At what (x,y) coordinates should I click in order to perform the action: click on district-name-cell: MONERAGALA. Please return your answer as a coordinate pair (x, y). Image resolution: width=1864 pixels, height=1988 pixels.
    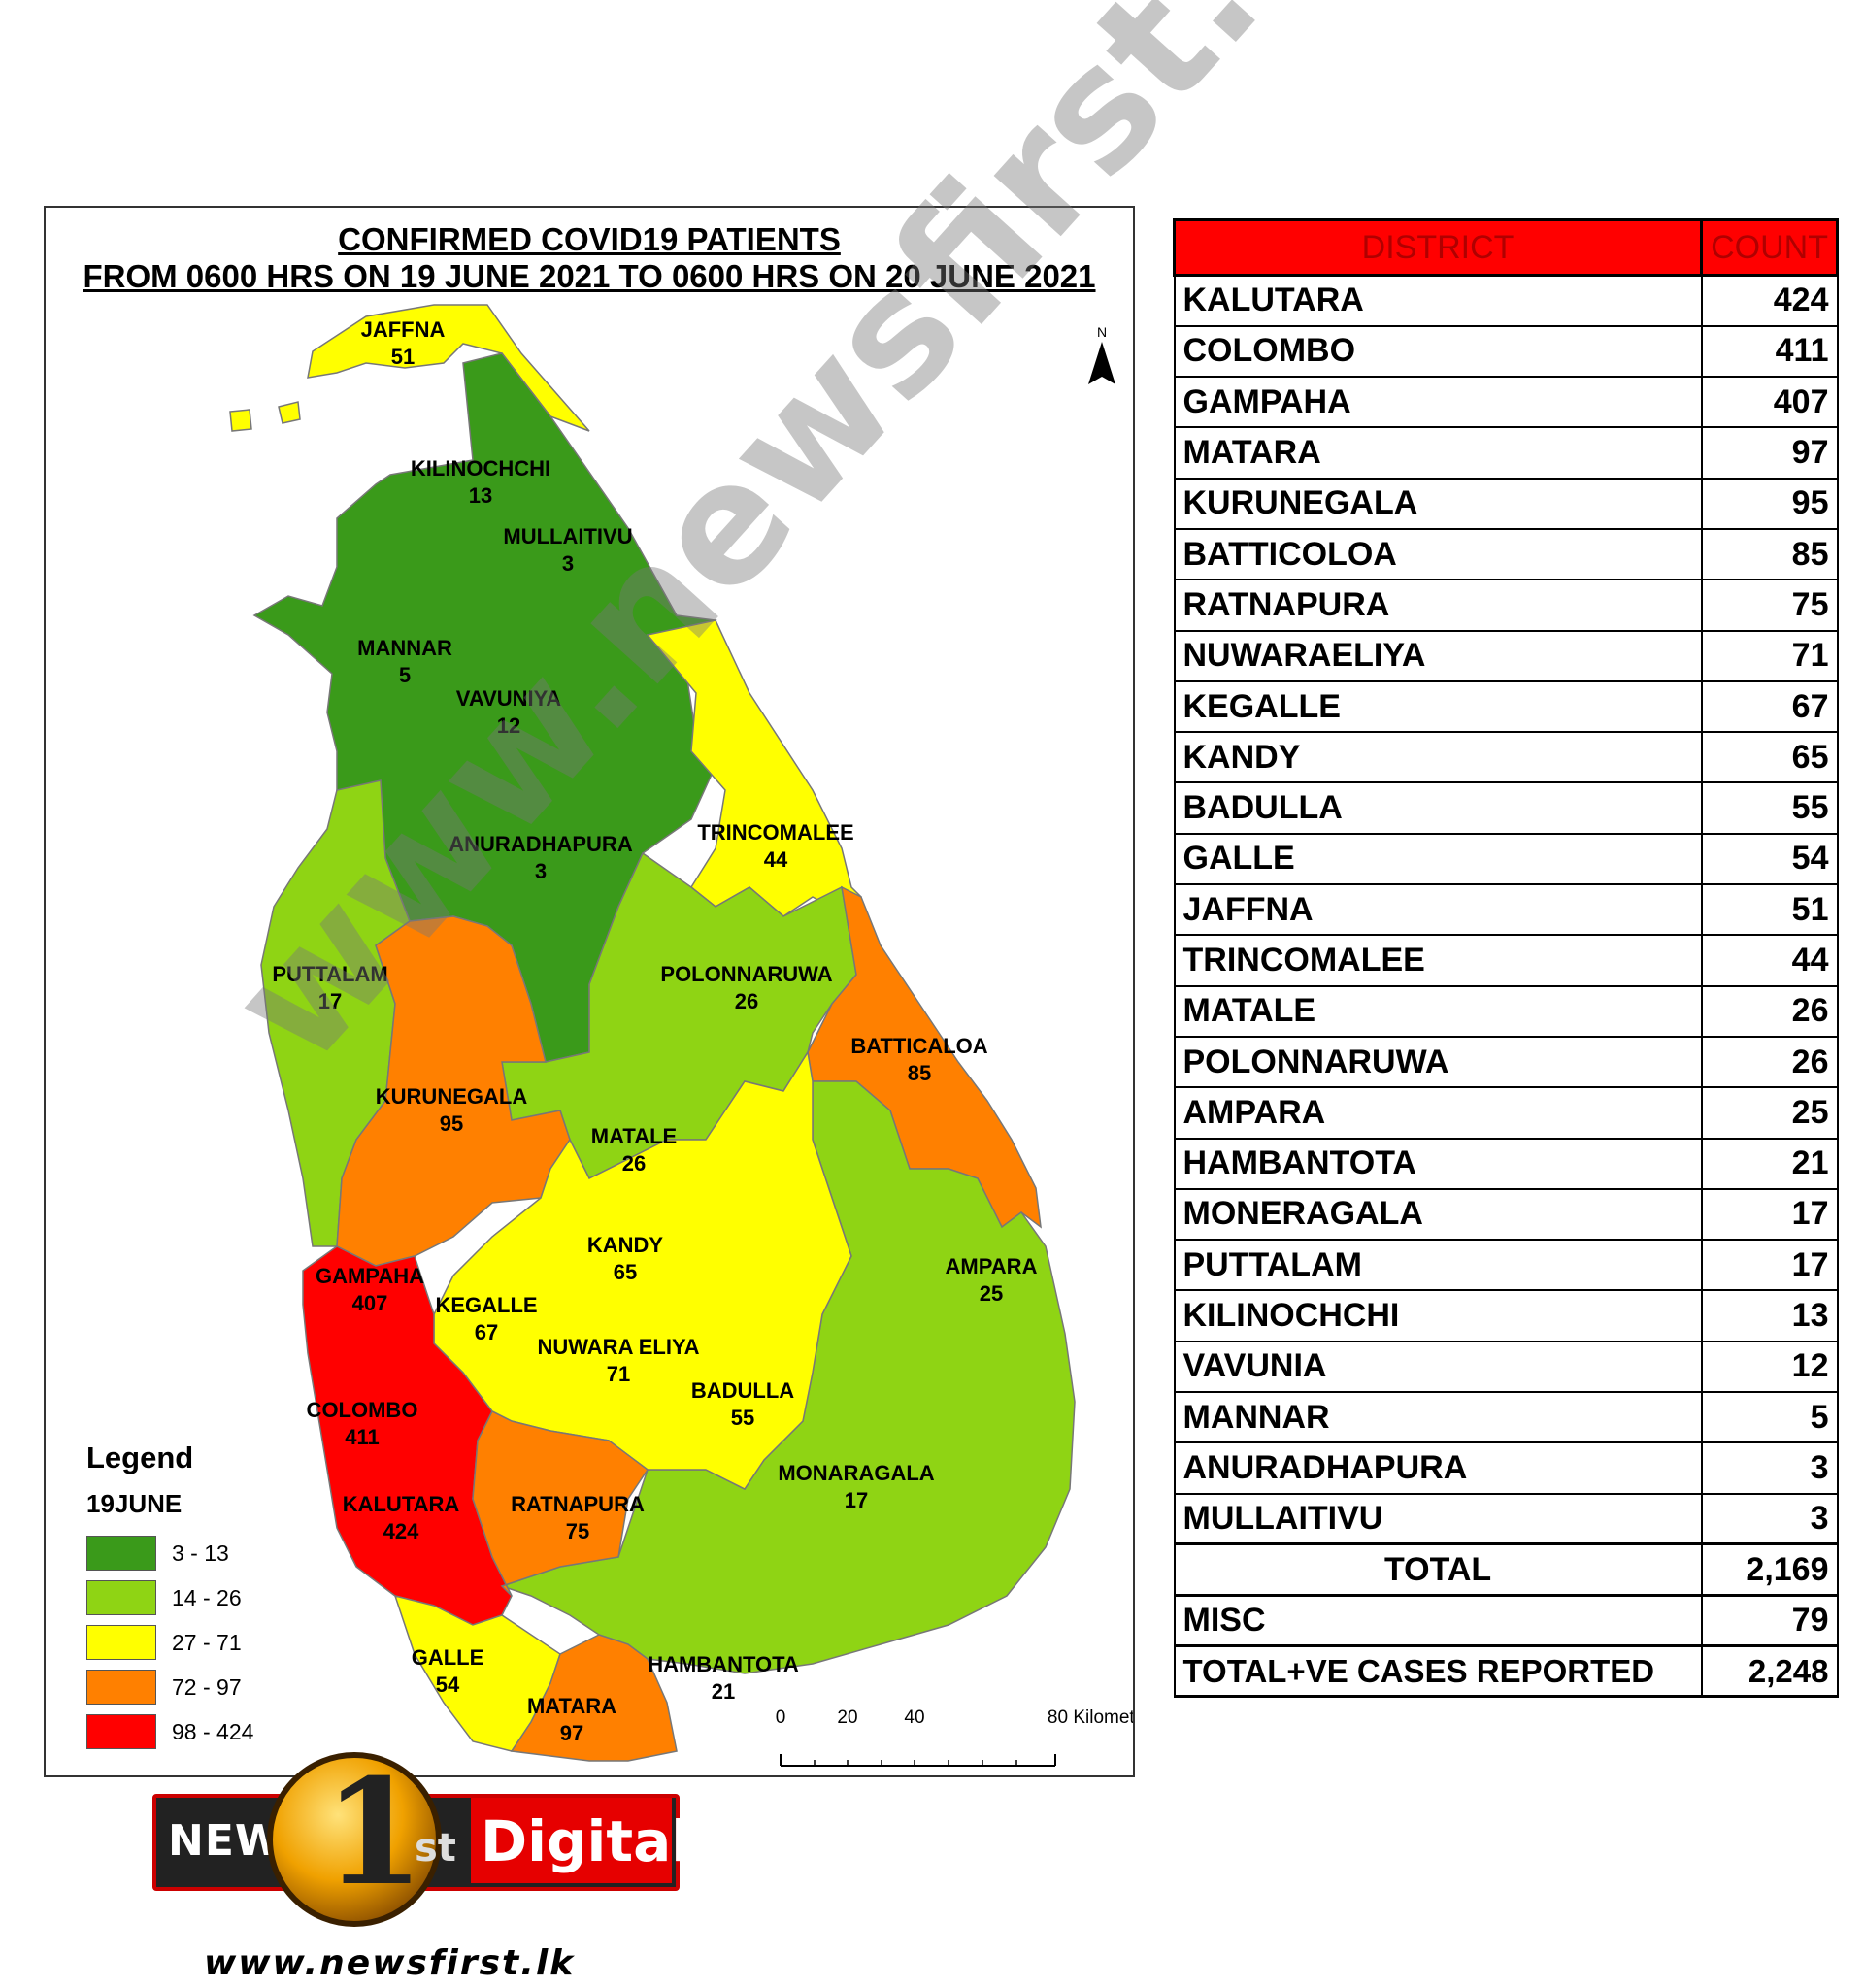
    Looking at the image, I should click on (1438, 1214).